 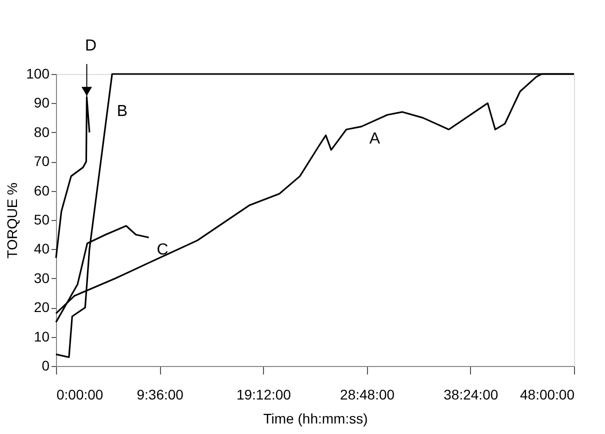 What do you see at coordinates (12, 220) in the screenshot?
I see `y-axis-title: TORQUE %` at bounding box center [12, 220].